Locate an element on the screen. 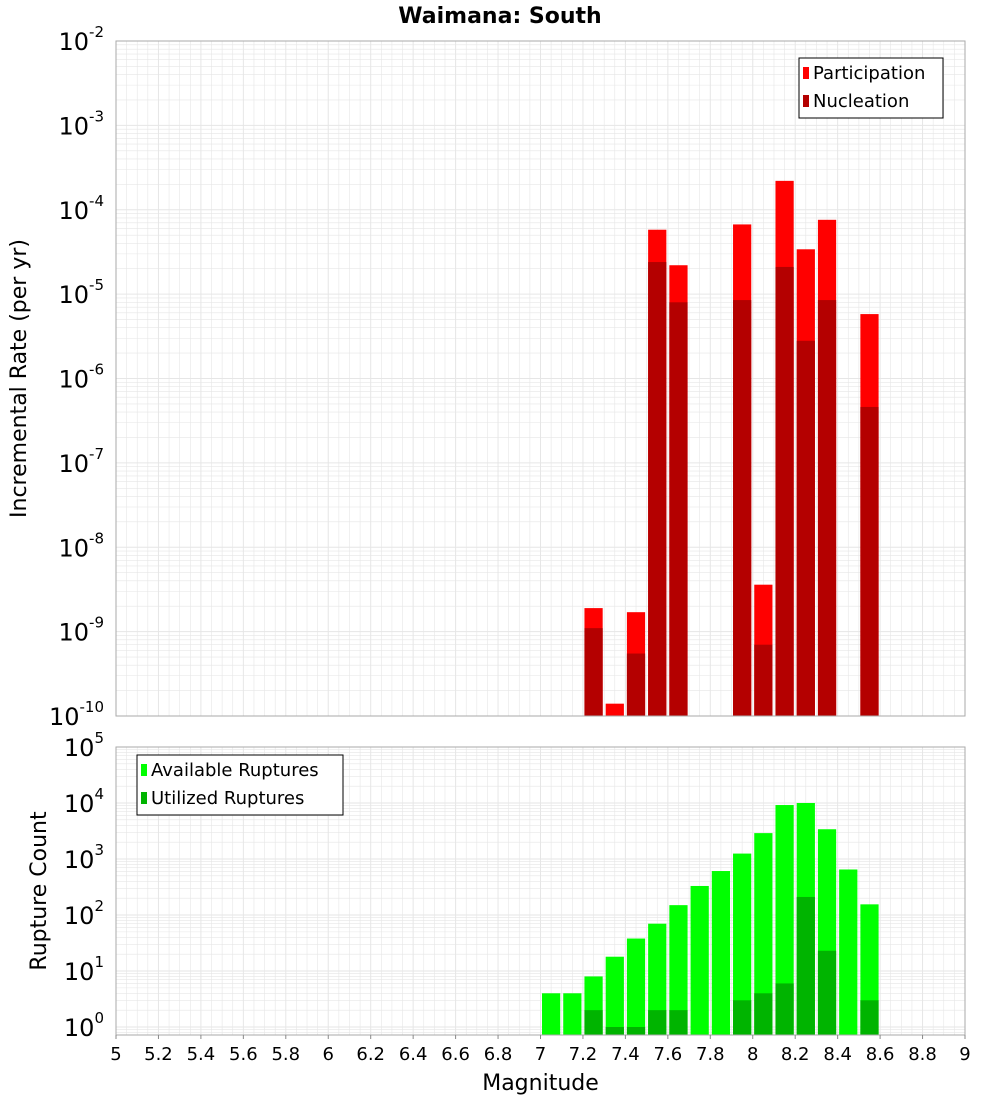  x-tick-label: 5.4 is located at coordinates (201, 1054).